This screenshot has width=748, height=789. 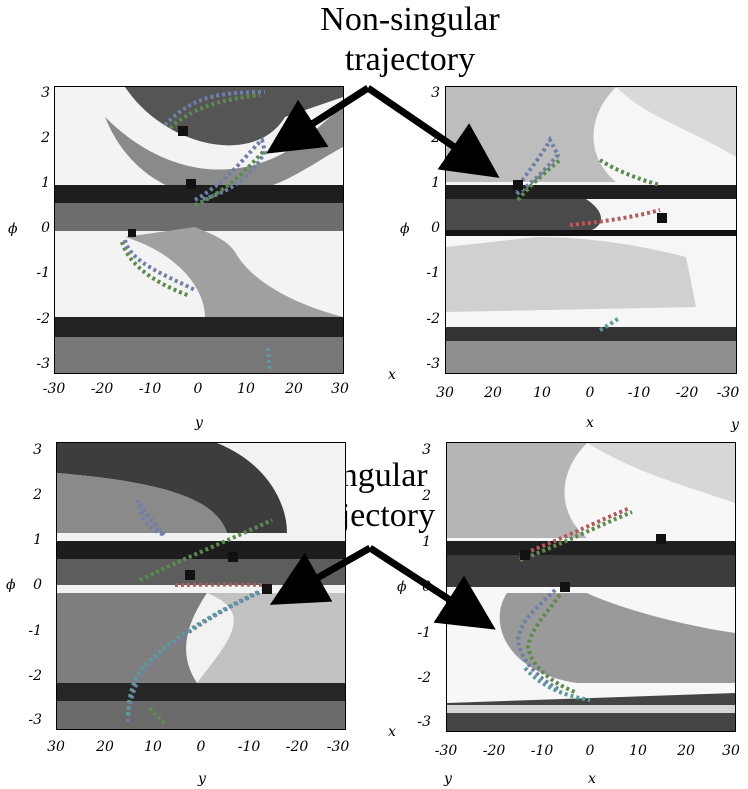 What do you see at coordinates (410, 19) in the screenshot?
I see `callout-line-1: Non-singular` at bounding box center [410, 19].